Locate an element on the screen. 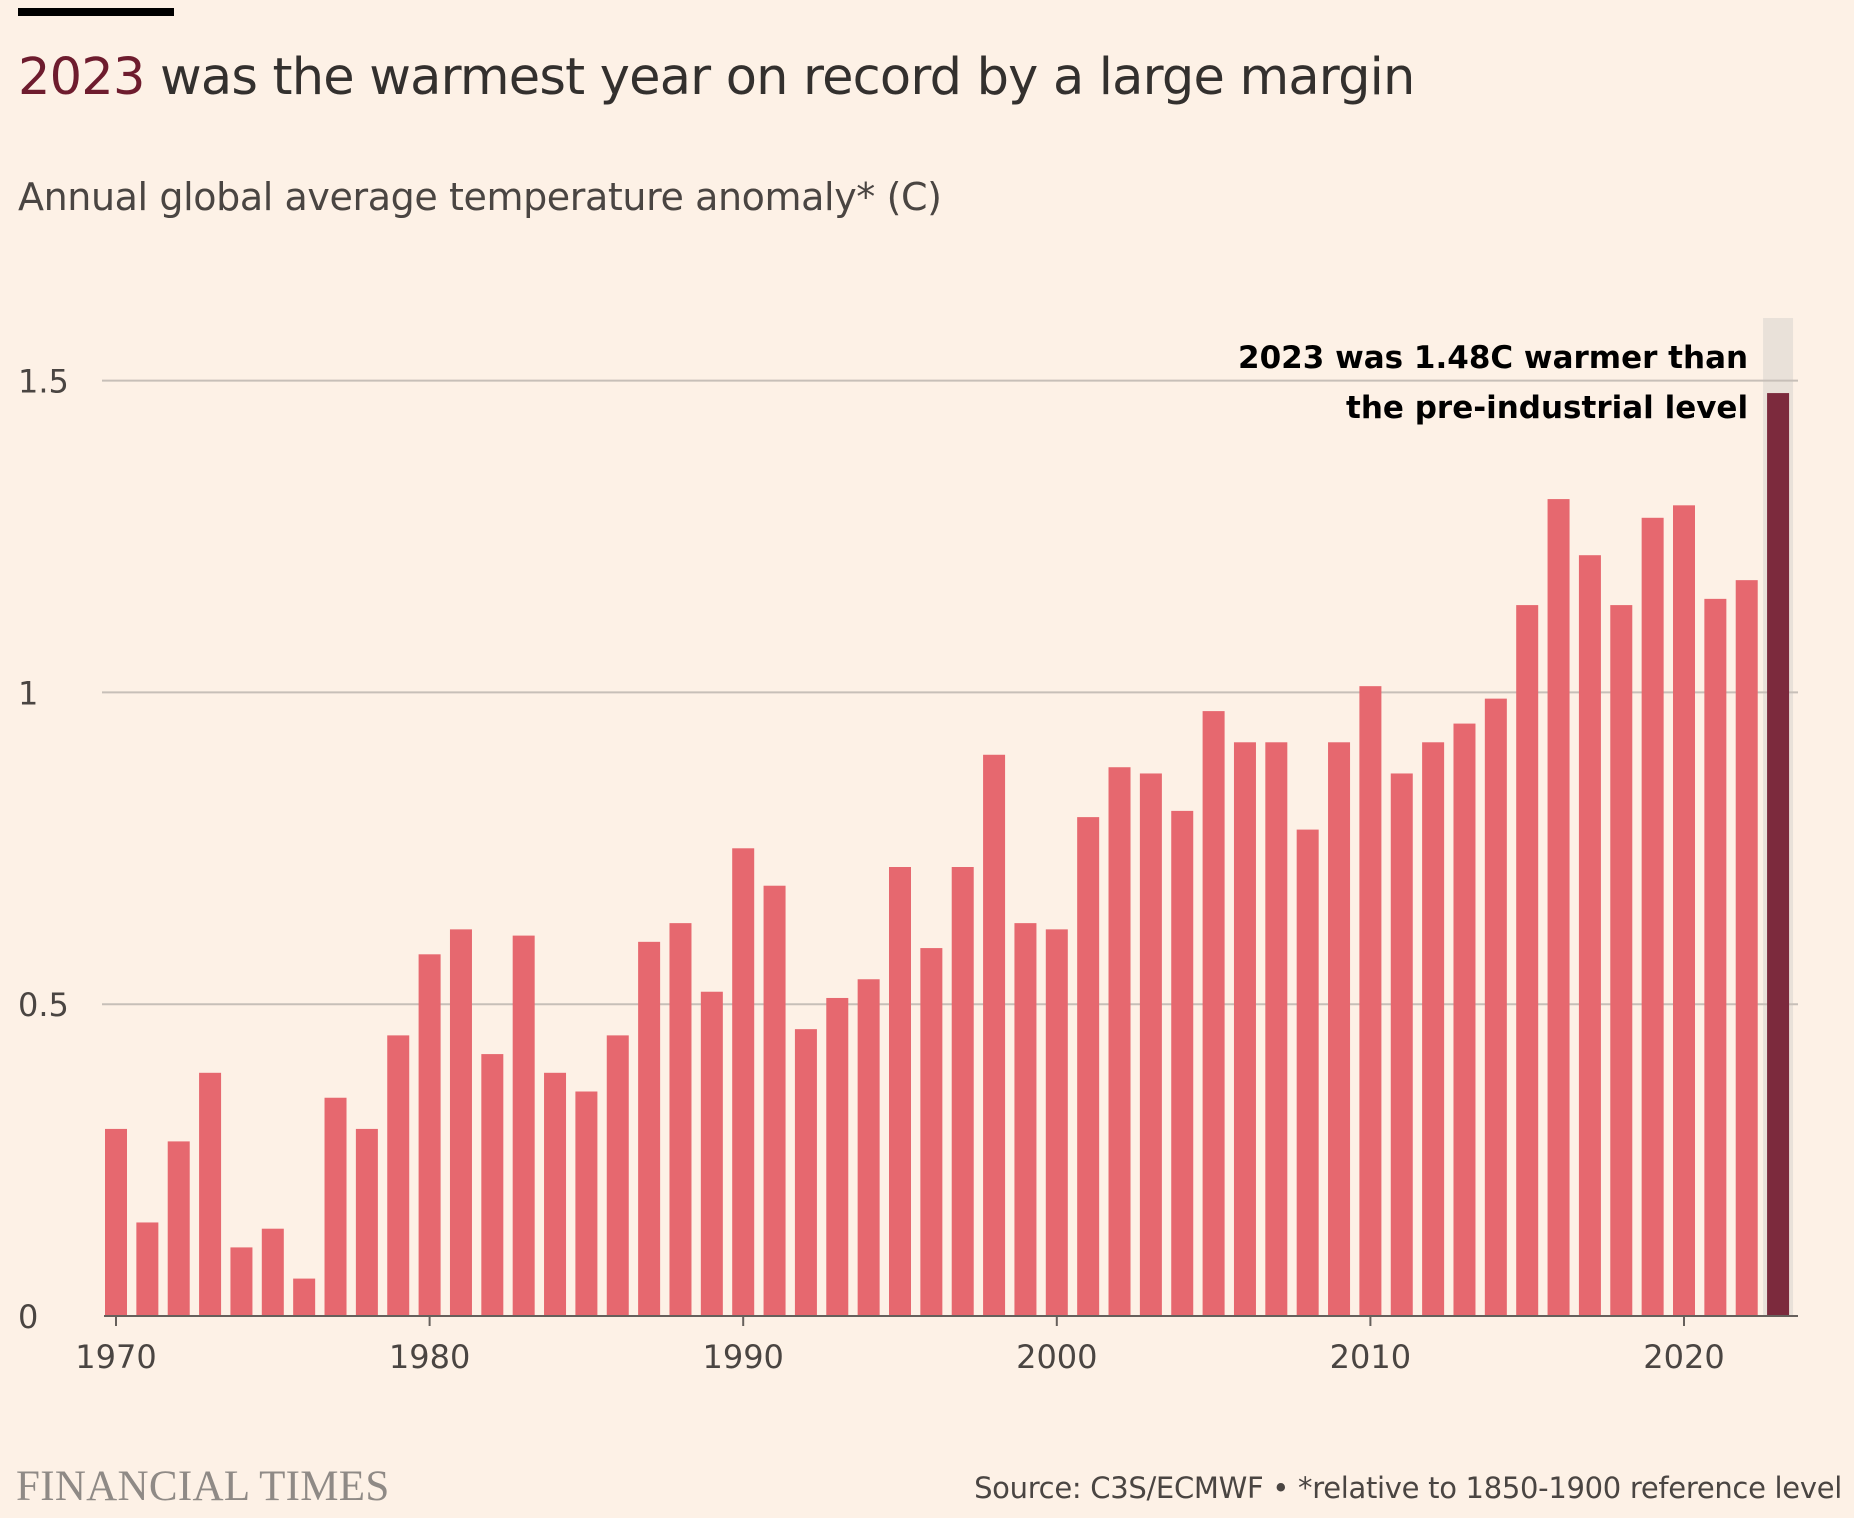 The width and height of the screenshot is (1854, 1518). bar-1983 is located at coordinates (523, 1125).